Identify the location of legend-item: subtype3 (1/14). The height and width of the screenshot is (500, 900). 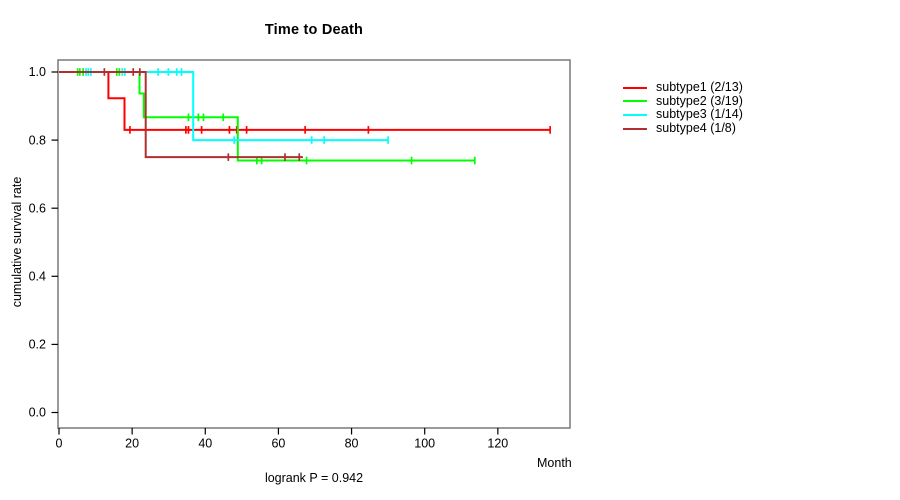
(683, 115).